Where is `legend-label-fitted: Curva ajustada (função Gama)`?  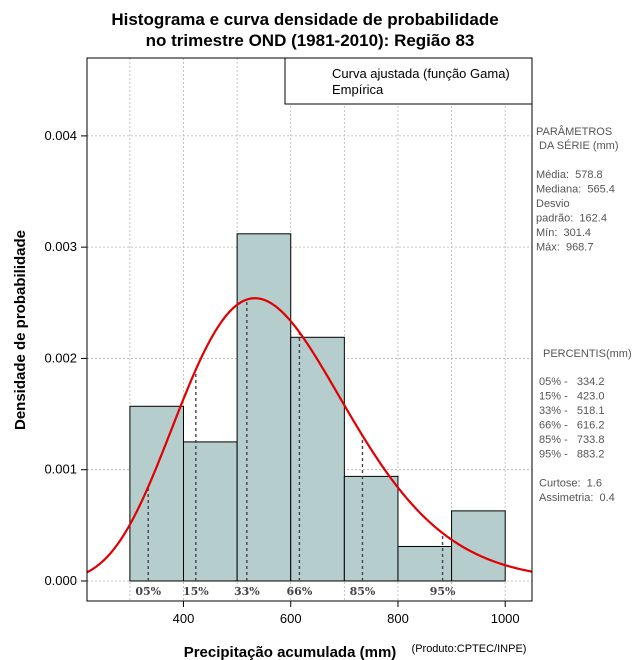 legend-label-fitted: Curva ajustada (função Gama) is located at coordinates (421, 73).